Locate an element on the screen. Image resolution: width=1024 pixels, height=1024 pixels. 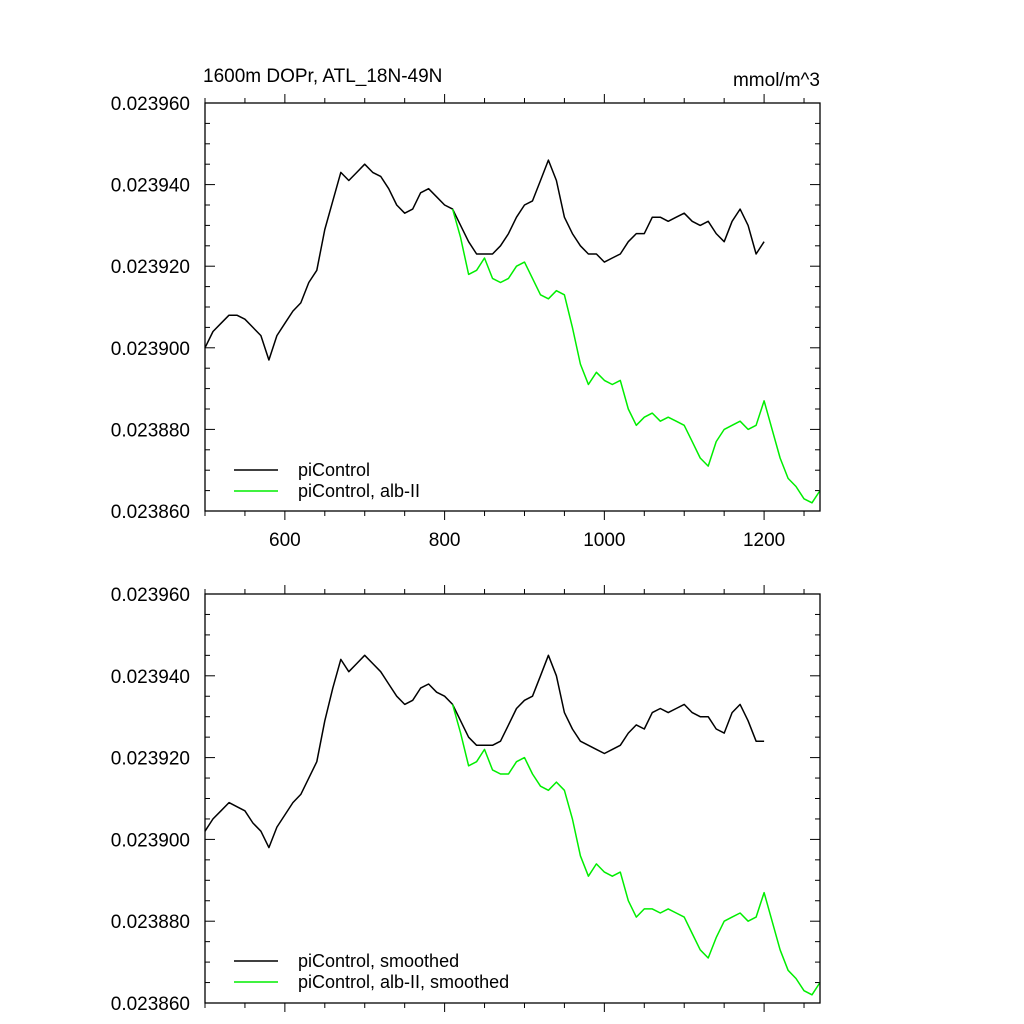
legend: piControl piControl, alb-II is located at coordinates (327, 480).